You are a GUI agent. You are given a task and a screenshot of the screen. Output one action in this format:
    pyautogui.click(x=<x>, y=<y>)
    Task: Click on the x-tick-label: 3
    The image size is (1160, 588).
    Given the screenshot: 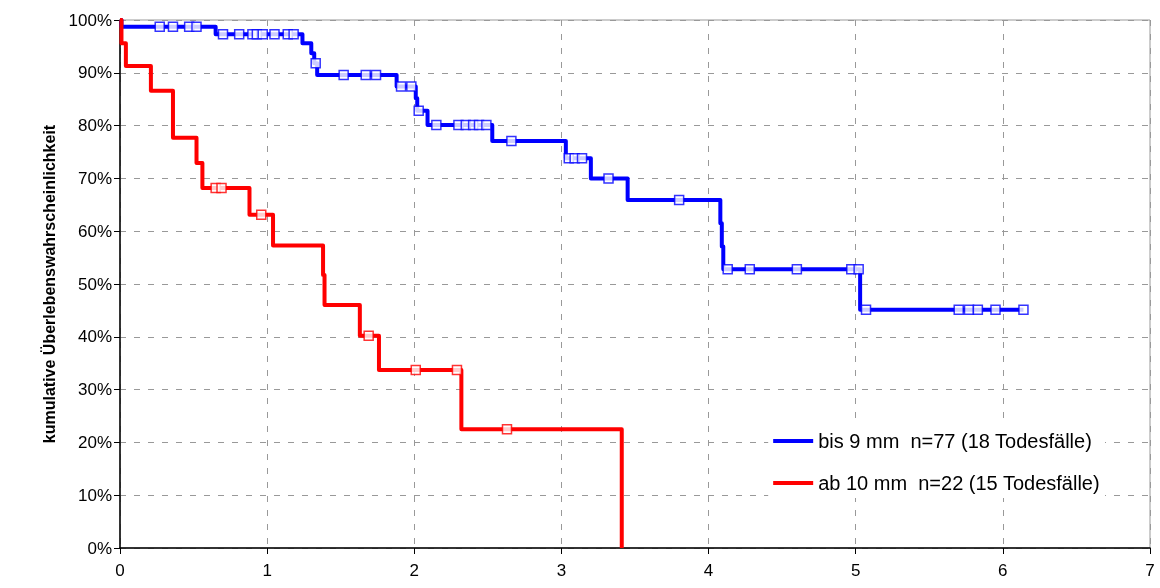 What is the action you would take?
    pyautogui.click(x=561, y=570)
    